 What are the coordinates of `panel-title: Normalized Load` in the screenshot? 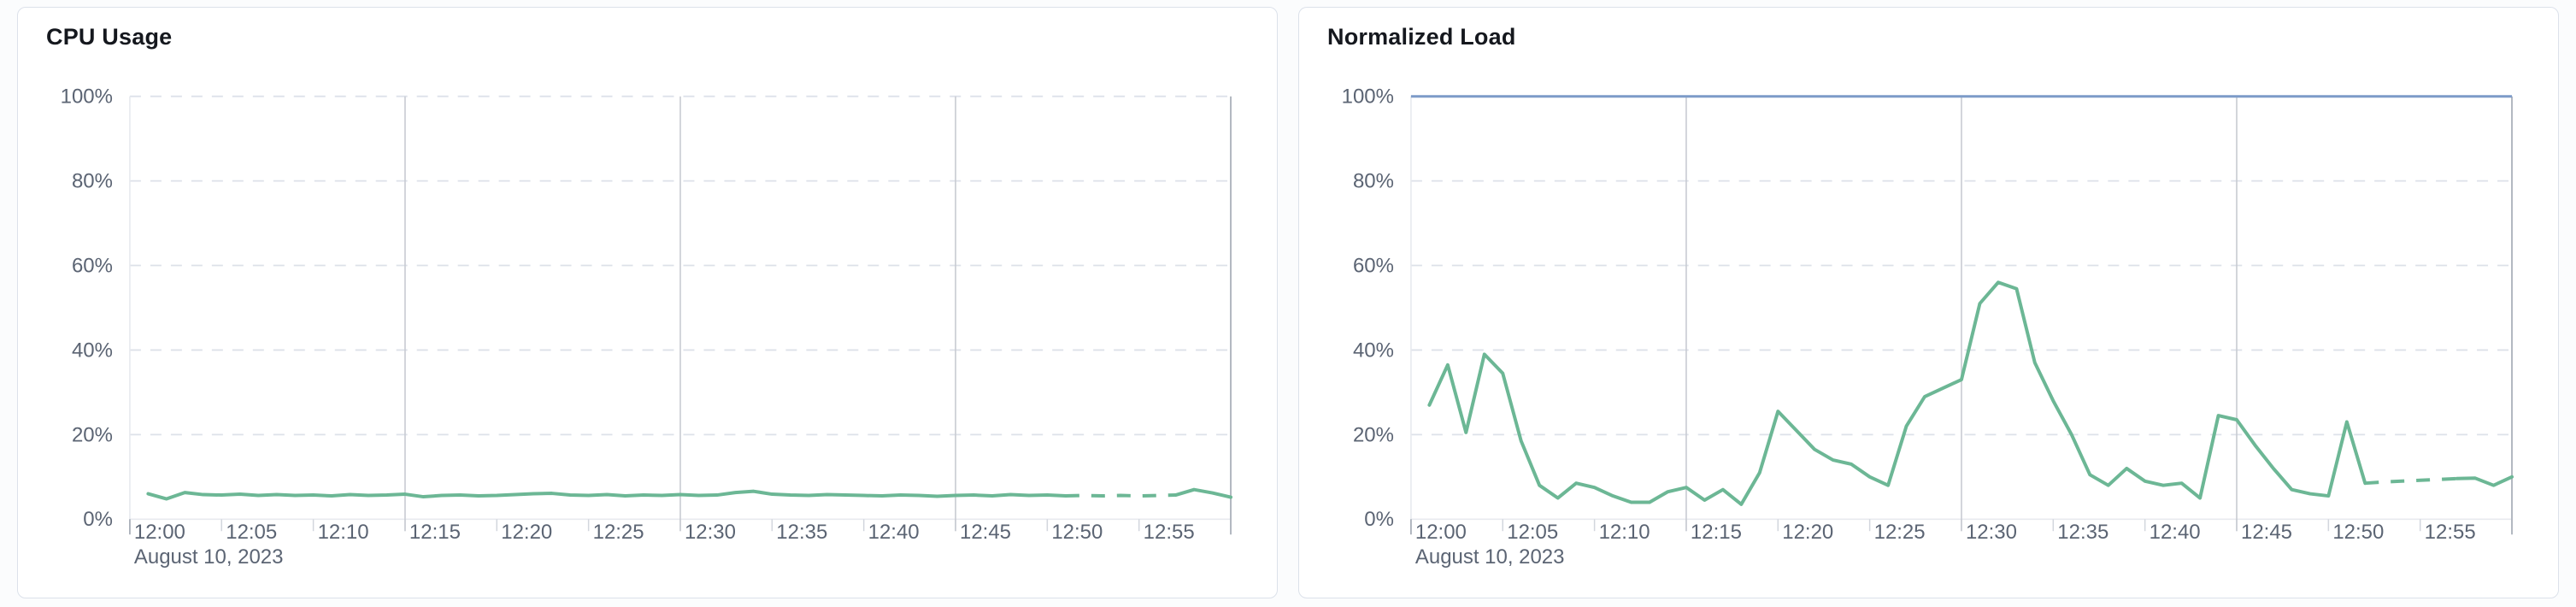 It's located at (1421, 37).